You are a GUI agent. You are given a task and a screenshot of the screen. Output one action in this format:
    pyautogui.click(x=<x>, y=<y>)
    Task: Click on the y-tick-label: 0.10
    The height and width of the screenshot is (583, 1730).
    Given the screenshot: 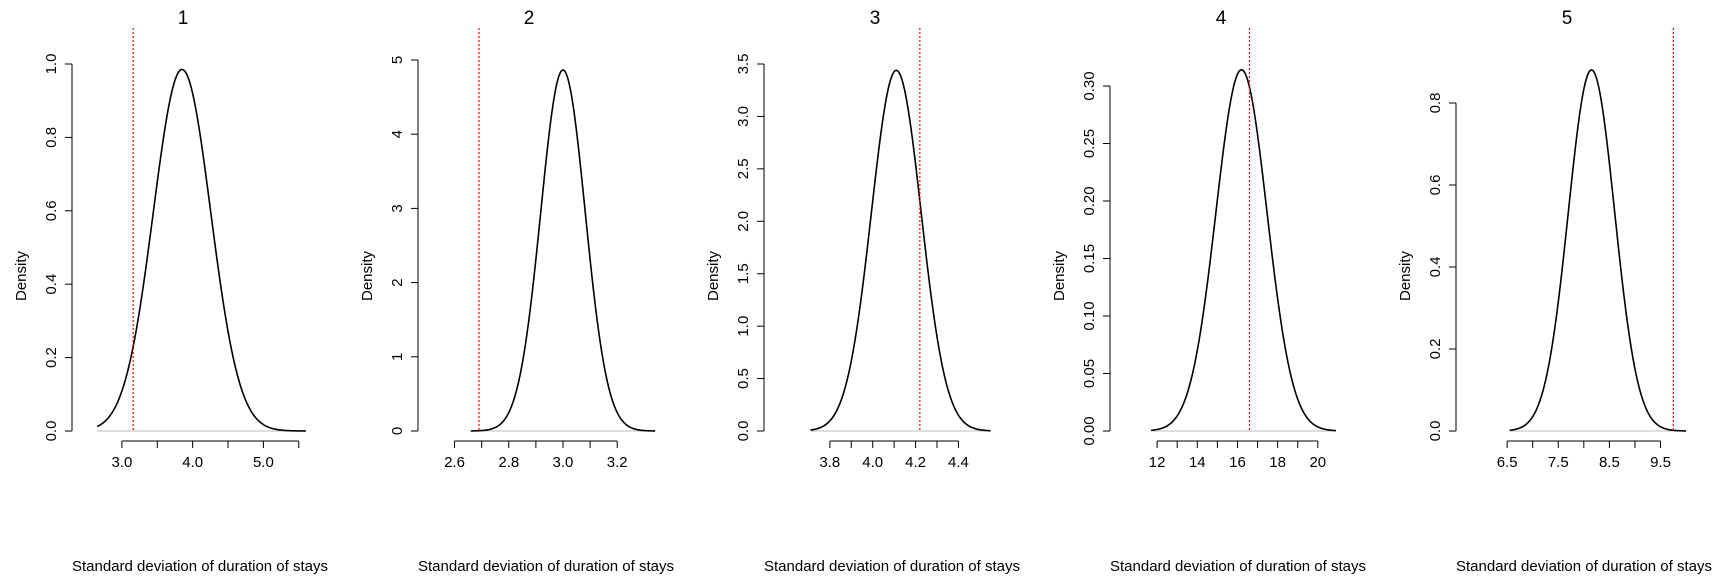 What is the action you would take?
    pyautogui.click(x=1089, y=315)
    